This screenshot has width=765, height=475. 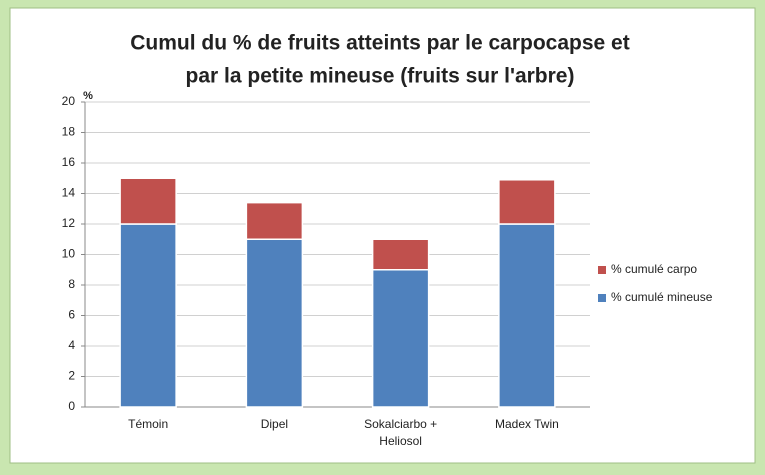 I want to click on y-tick-label: 8, so click(x=71, y=284).